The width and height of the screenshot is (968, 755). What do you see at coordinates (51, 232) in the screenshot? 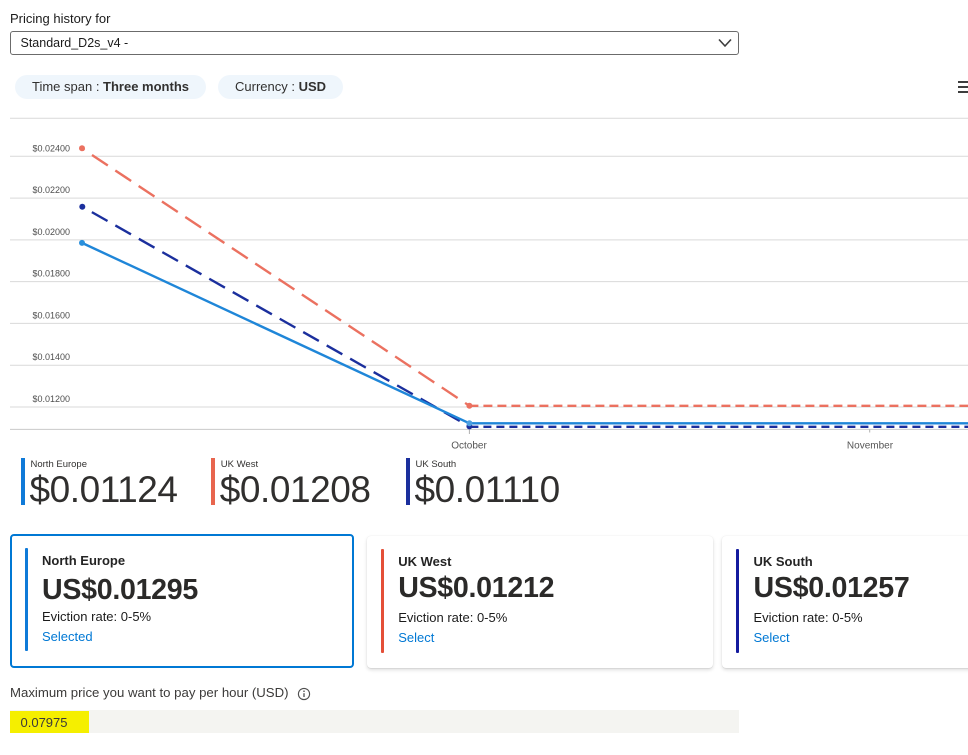
I see `svg-text: $0.02000` at bounding box center [51, 232].